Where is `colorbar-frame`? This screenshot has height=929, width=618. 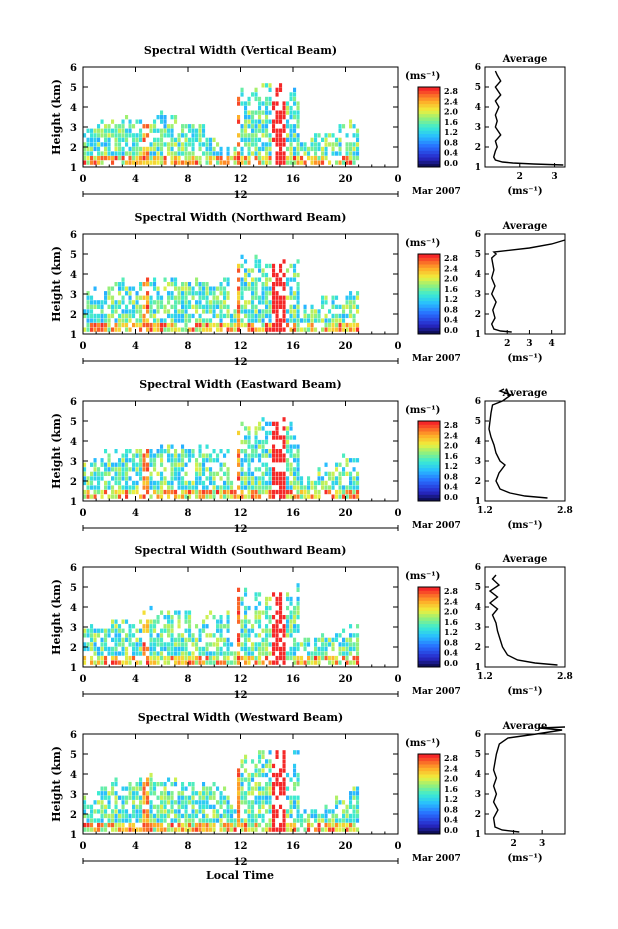 colorbar-frame is located at coordinates (429, 294).